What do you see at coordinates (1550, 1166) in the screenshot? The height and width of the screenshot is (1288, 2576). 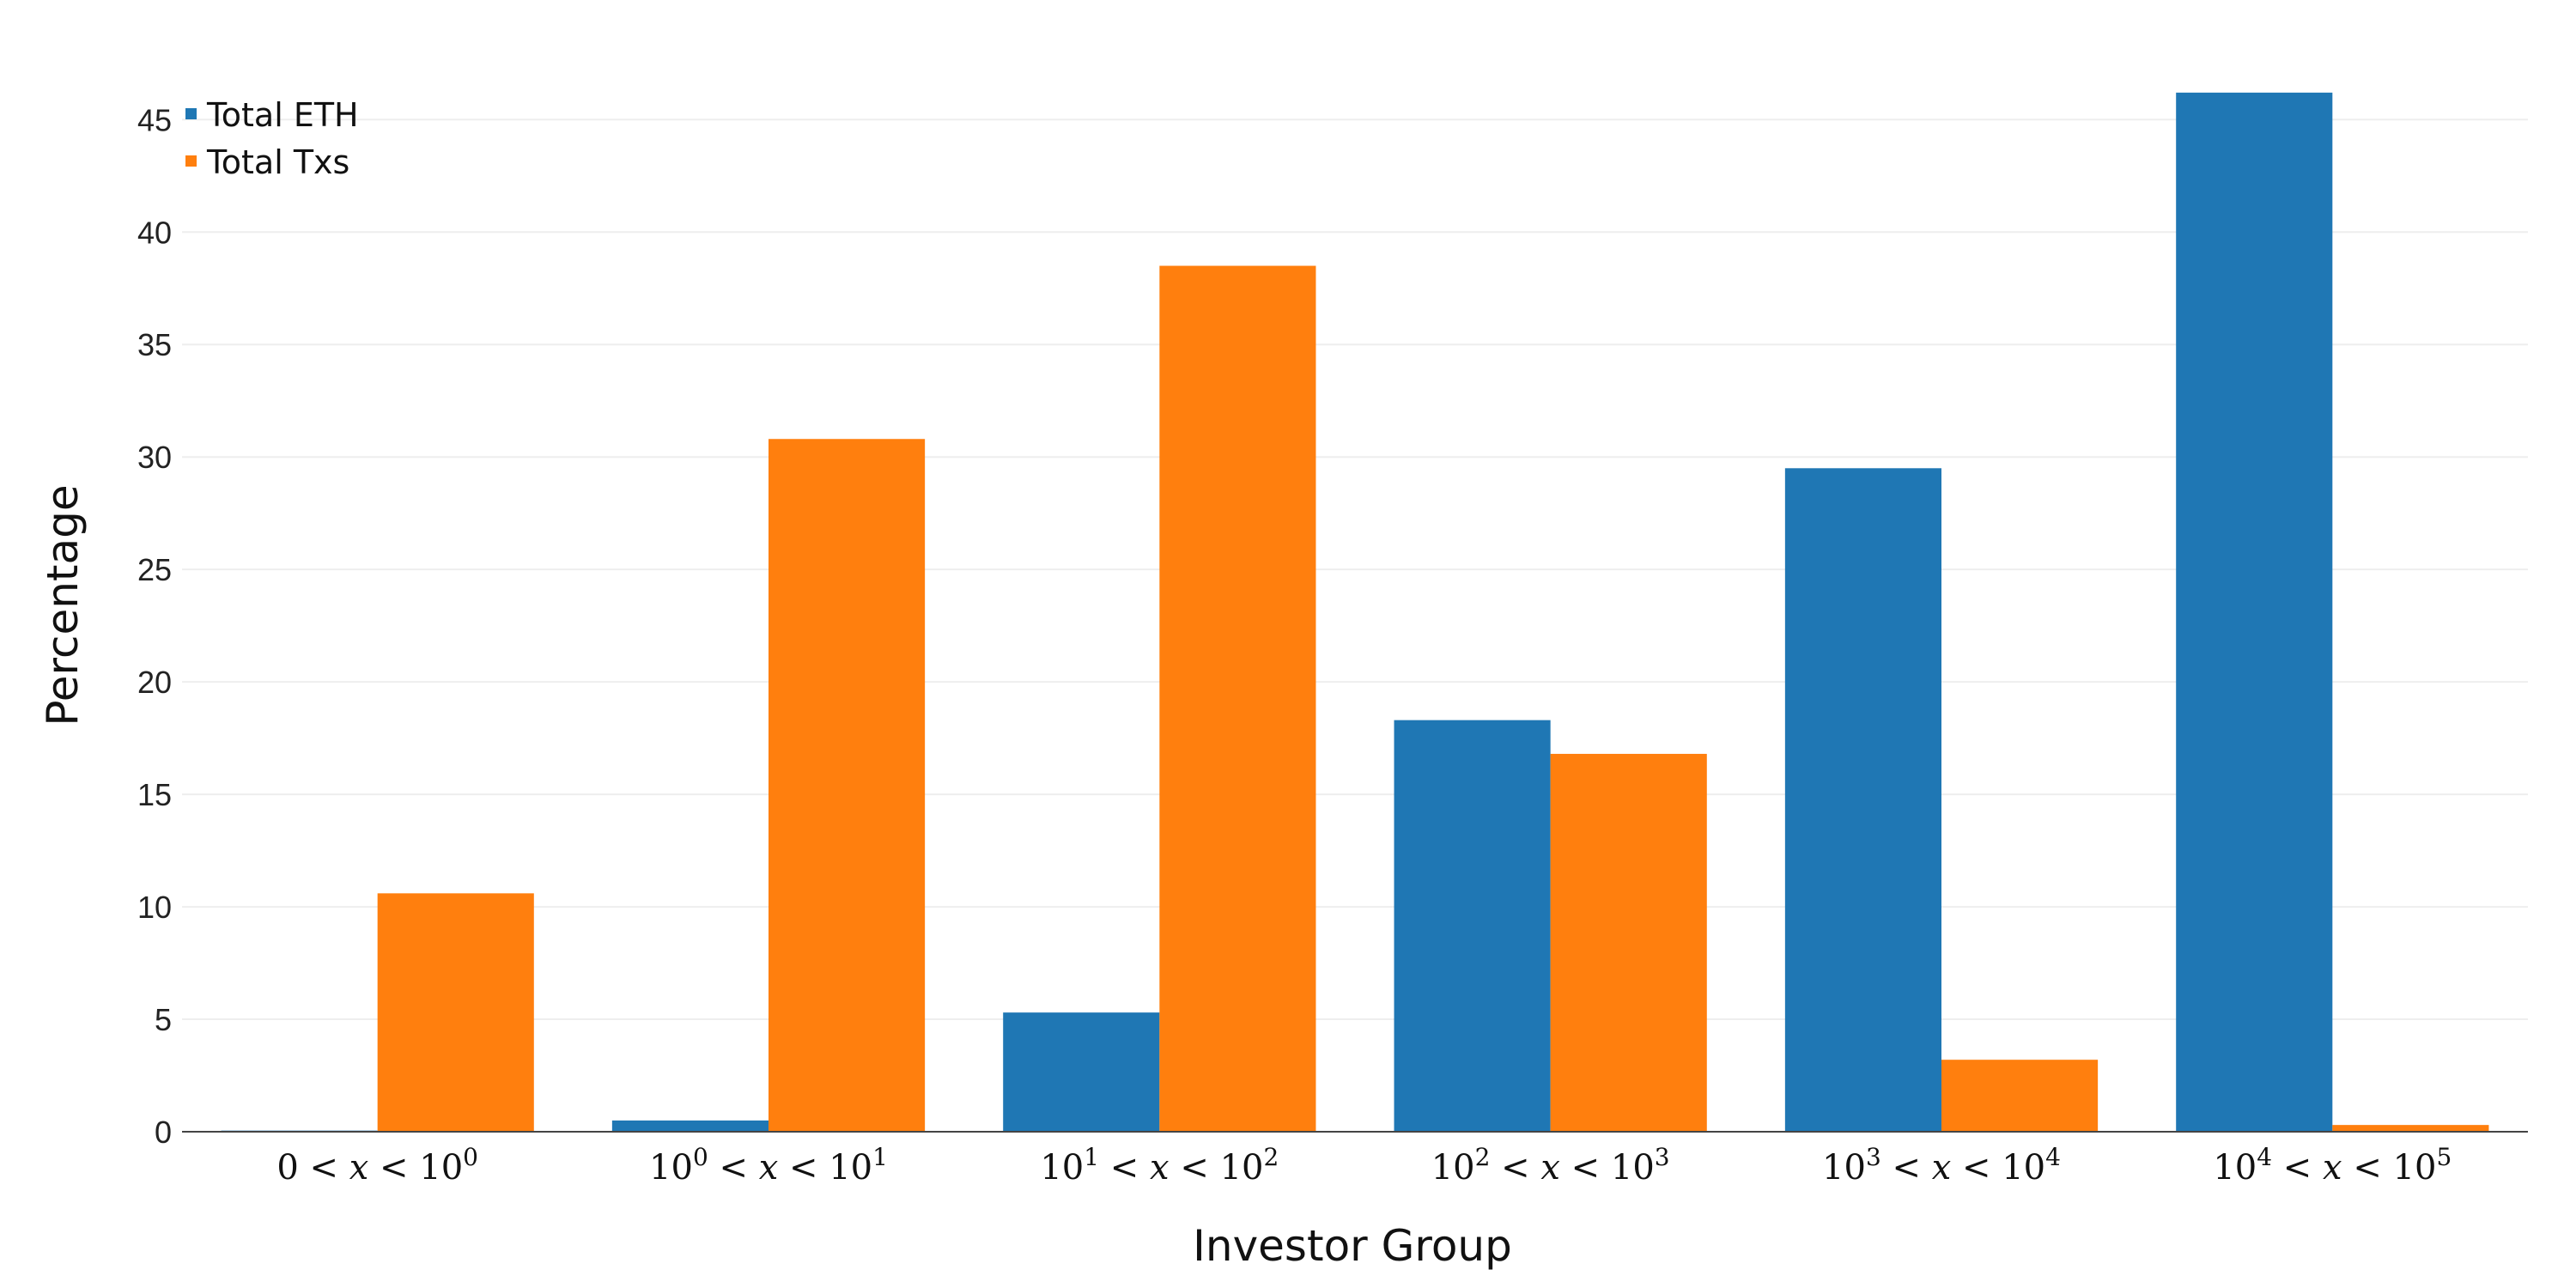 I see `x-tick-label: 102 < x < 103` at bounding box center [1550, 1166].